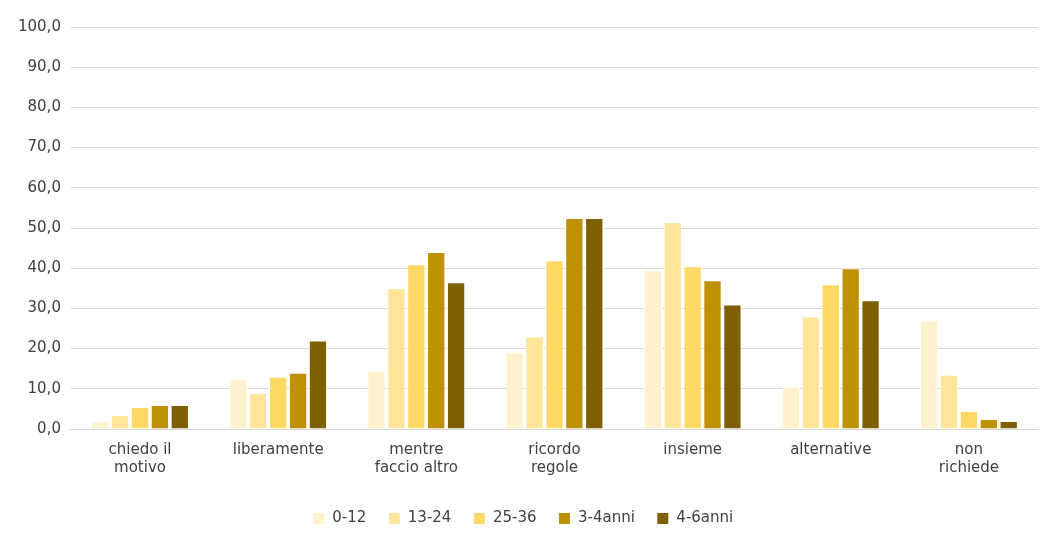  I want to click on y-tick-label: 0,0, so click(49, 427).